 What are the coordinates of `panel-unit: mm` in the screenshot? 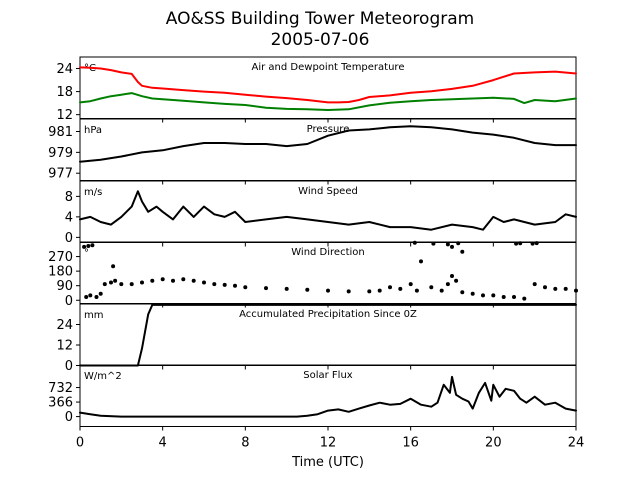 It's located at (93, 315).